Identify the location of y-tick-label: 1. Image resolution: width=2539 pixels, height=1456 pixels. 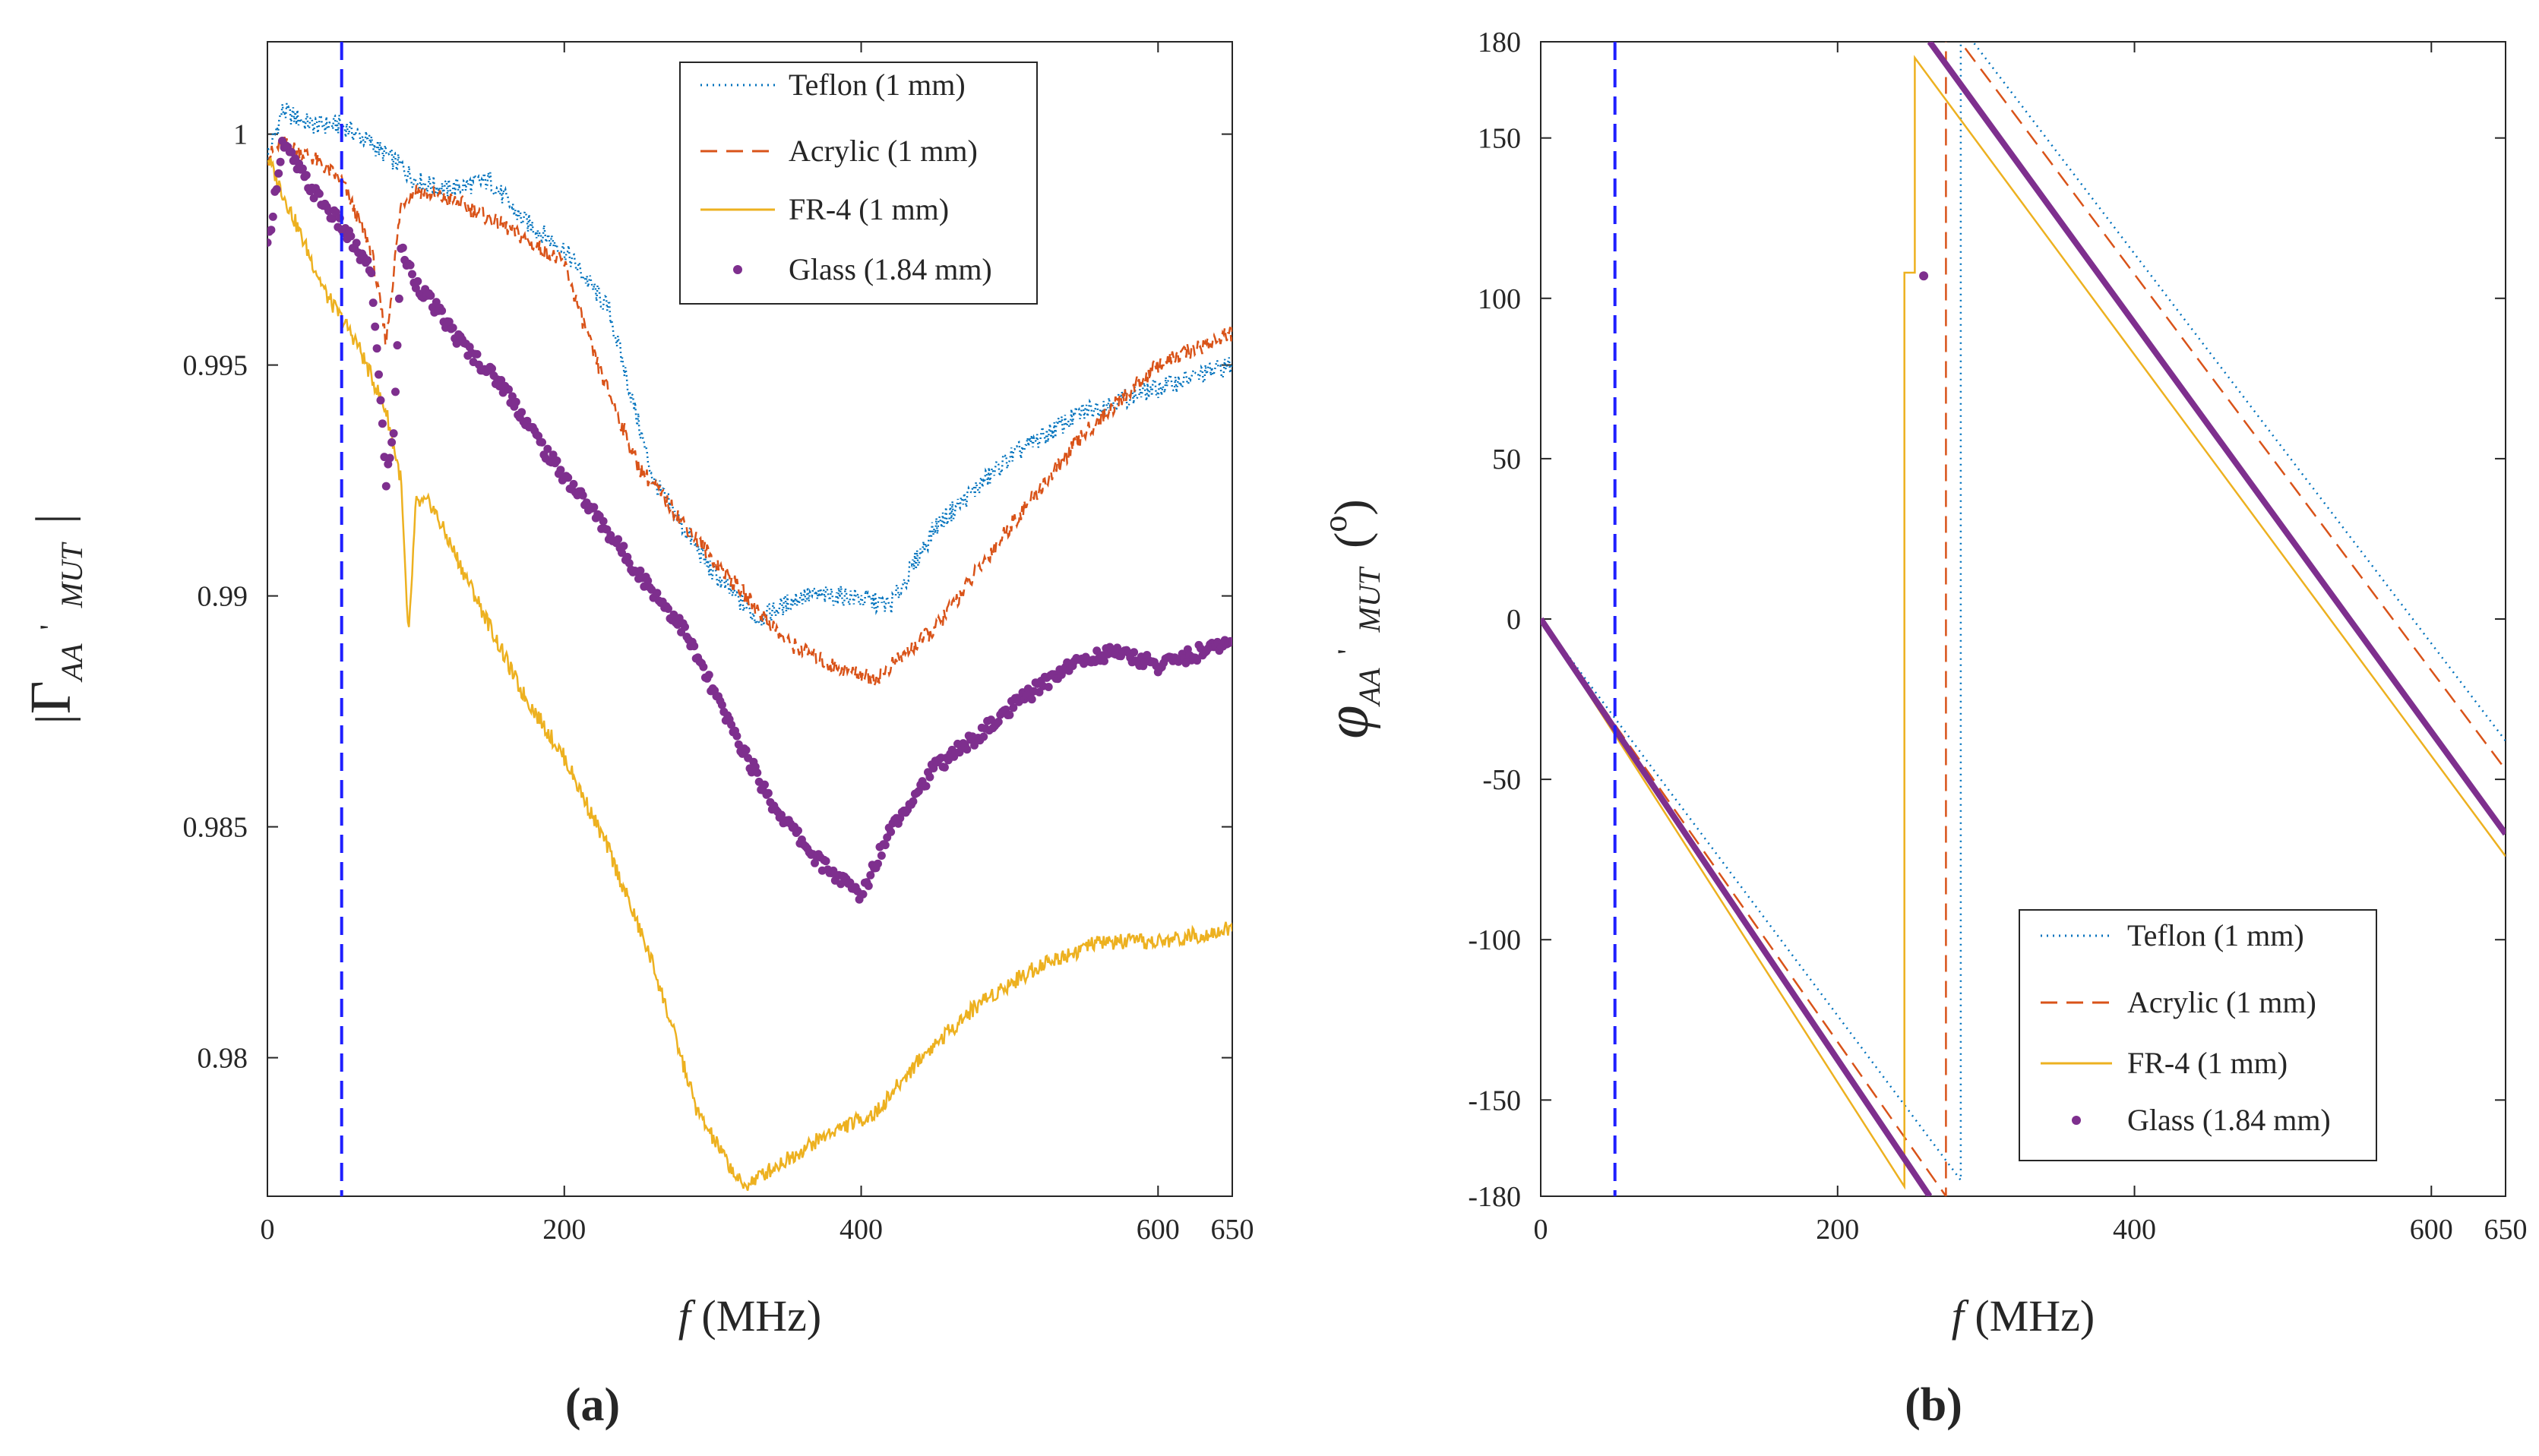
(240, 135).